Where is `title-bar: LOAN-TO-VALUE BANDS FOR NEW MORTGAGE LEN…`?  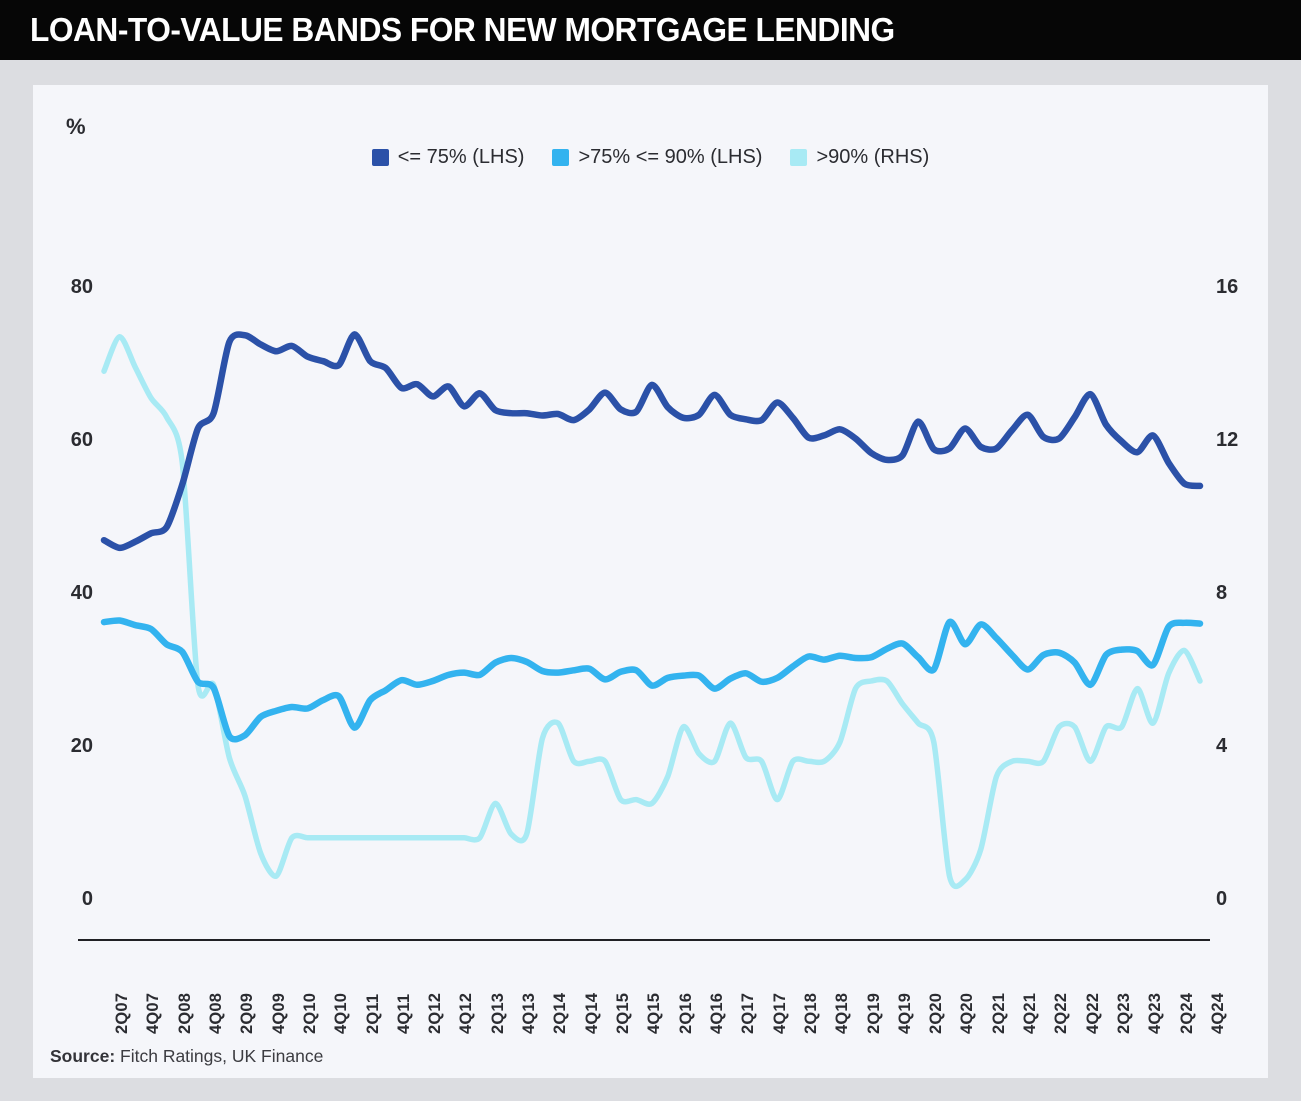 title-bar: LOAN-TO-VALUE BANDS FOR NEW MORTGAGE LEN… is located at coordinates (650, 30).